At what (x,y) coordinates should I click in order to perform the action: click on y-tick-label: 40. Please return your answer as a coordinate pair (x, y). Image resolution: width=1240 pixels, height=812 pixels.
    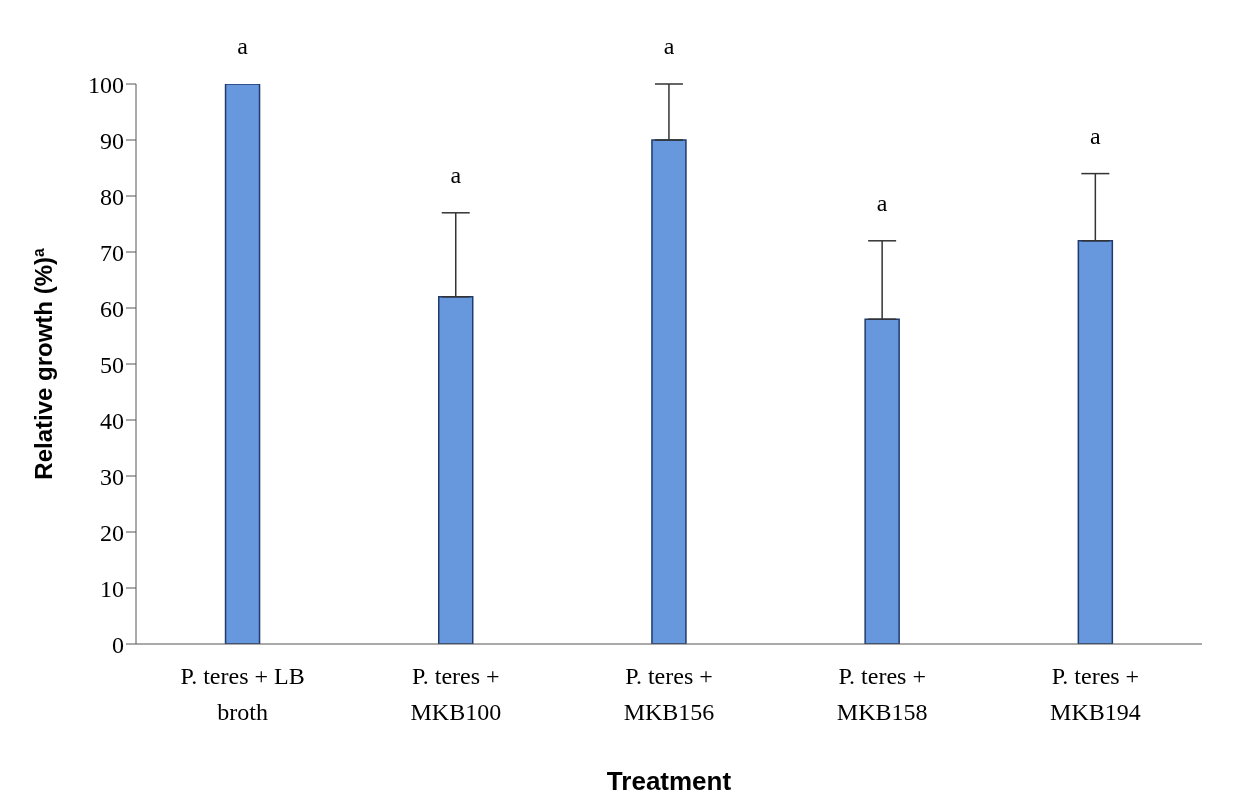
    Looking at the image, I should click on (112, 420).